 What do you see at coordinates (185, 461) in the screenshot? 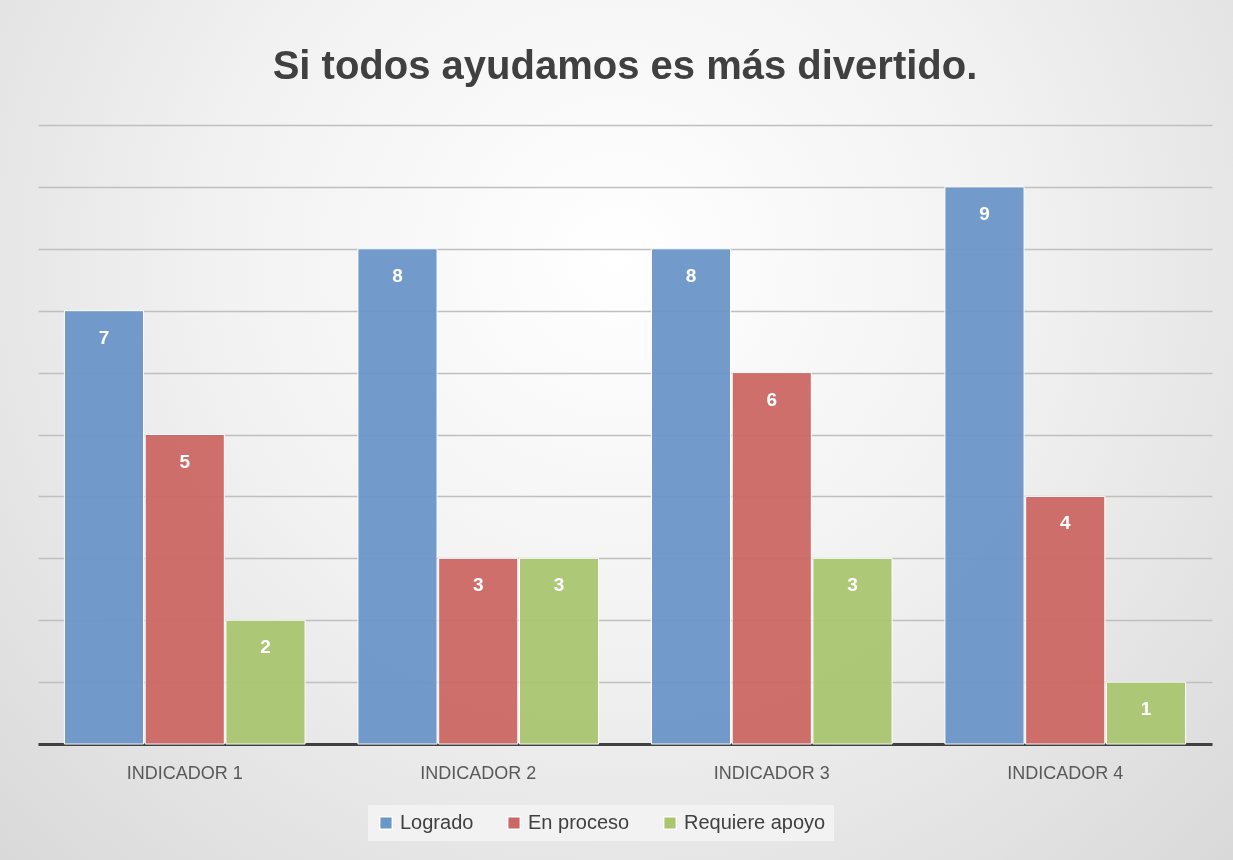
I see `data-label: 5` at bounding box center [185, 461].